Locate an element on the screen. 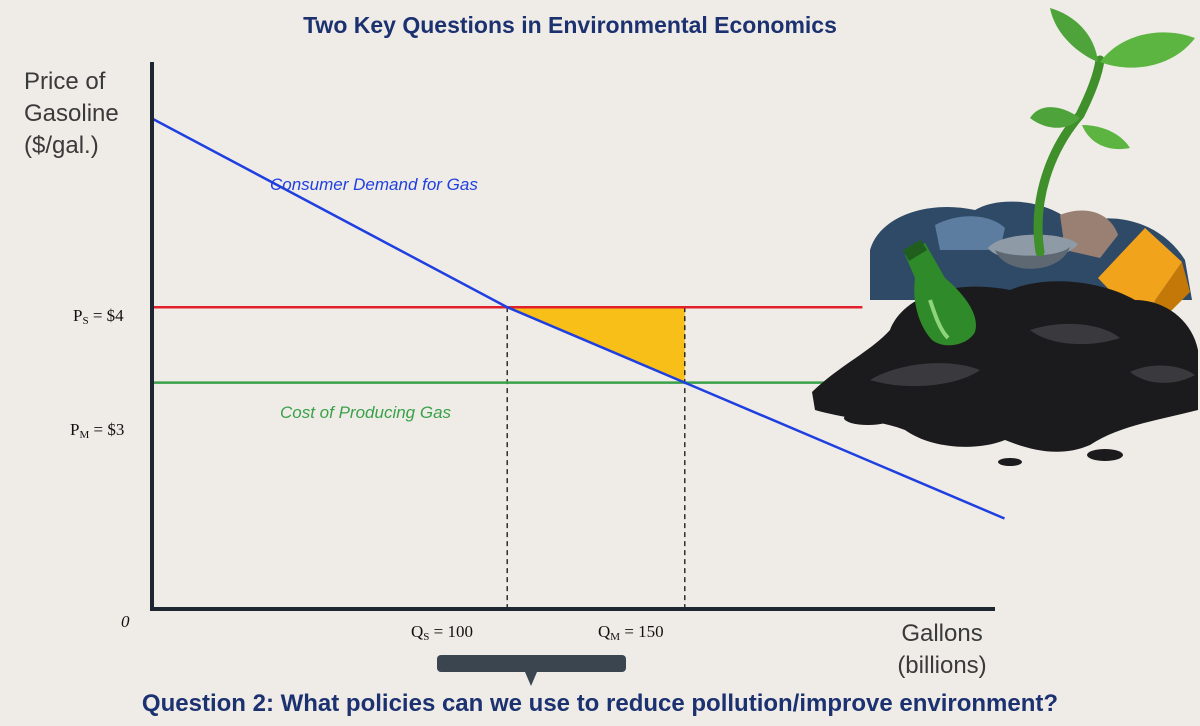  price-tick-ps: PS = $4 is located at coordinates (98, 316).